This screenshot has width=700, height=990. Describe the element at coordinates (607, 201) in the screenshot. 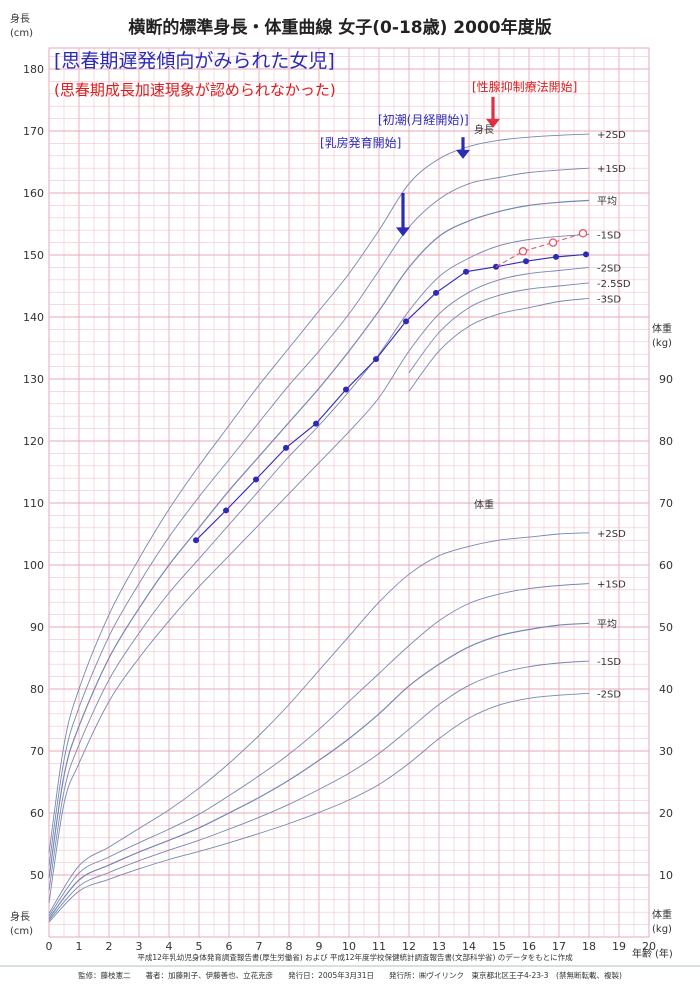

I see `height-sd-label: 平均` at that location.